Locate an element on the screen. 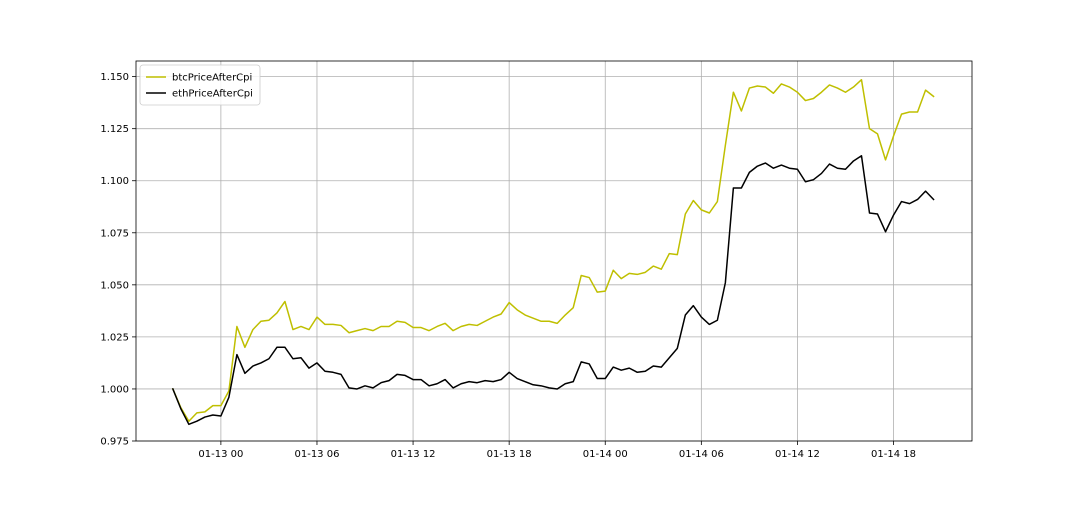  y-tick-label: 1.150 is located at coordinates (114, 77).